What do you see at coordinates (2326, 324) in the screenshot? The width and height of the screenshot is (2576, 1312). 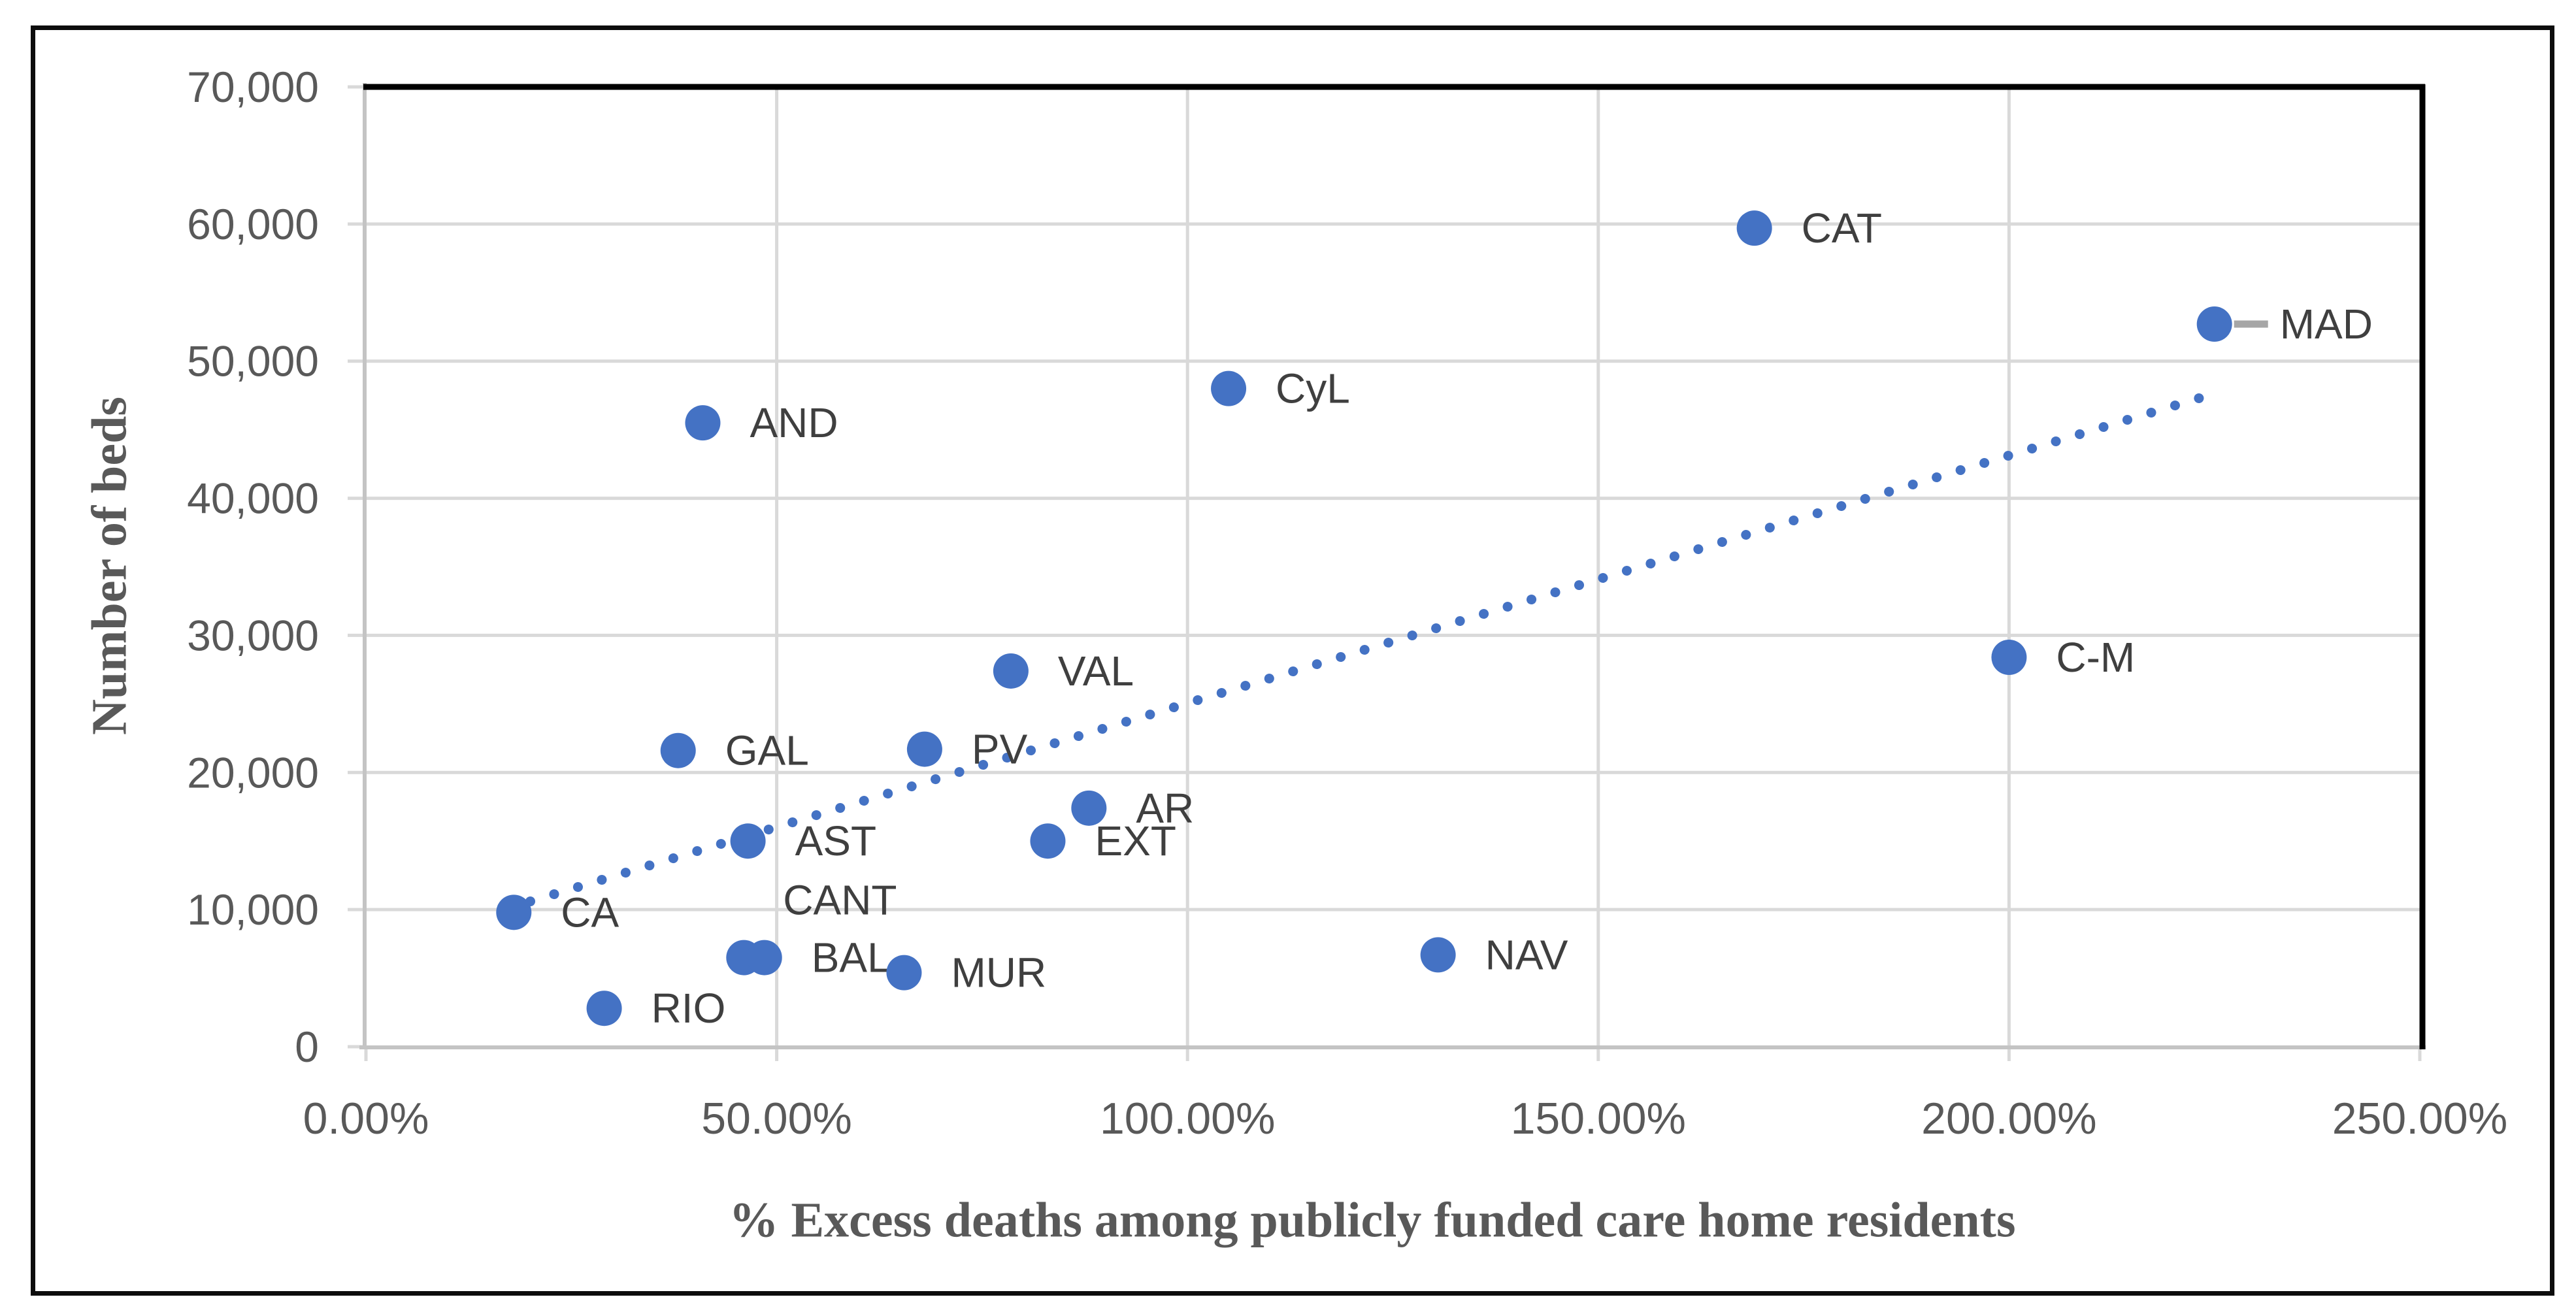 I see `data-point-label-MAD: MAD` at bounding box center [2326, 324].